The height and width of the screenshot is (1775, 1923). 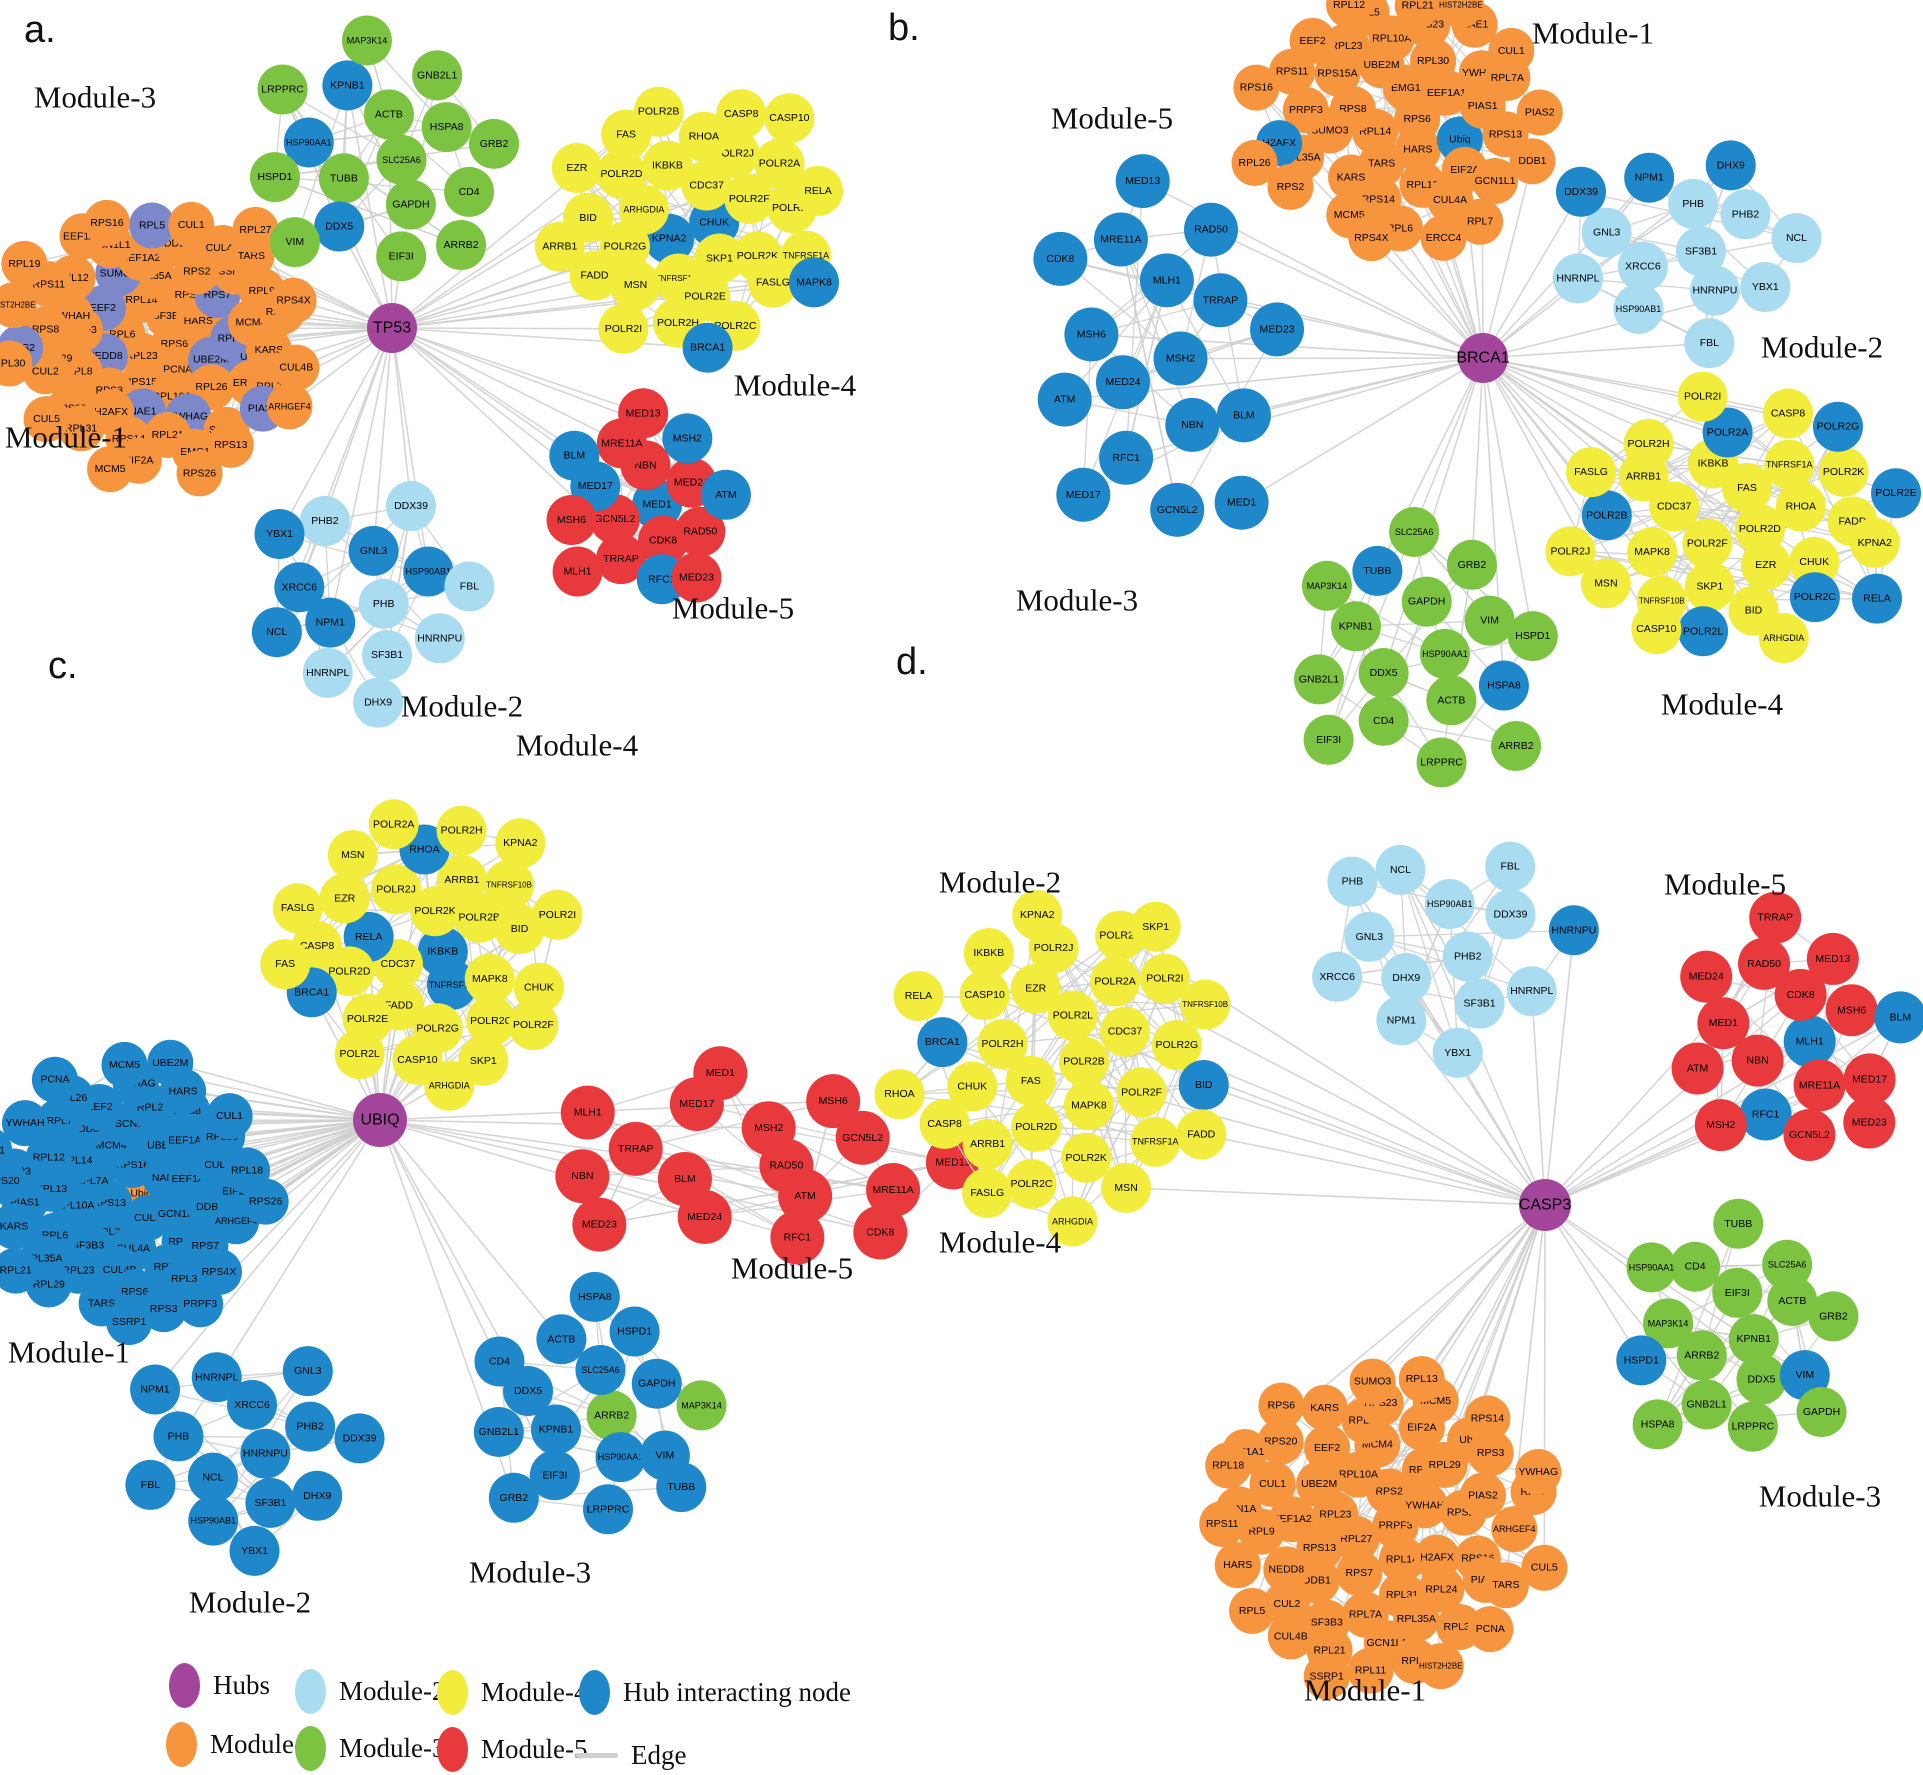 What do you see at coordinates (54, 1079) in the screenshot?
I see `node-PCNA: PCNA` at bounding box center [54, 1079].